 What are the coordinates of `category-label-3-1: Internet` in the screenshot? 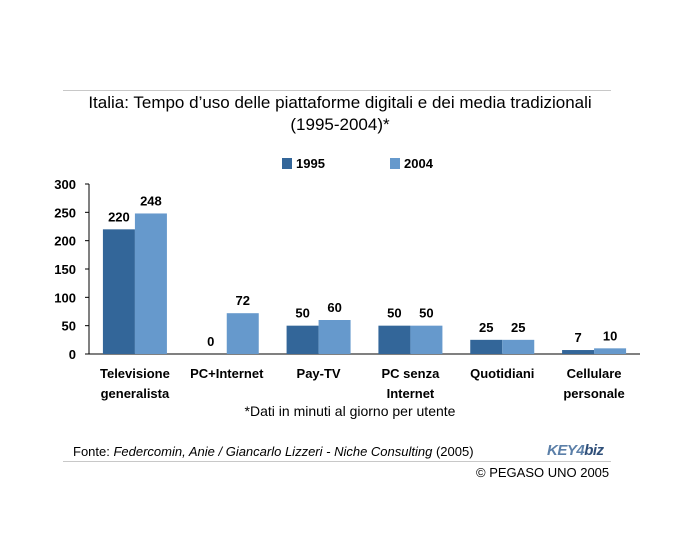 It's located at (411, 393).